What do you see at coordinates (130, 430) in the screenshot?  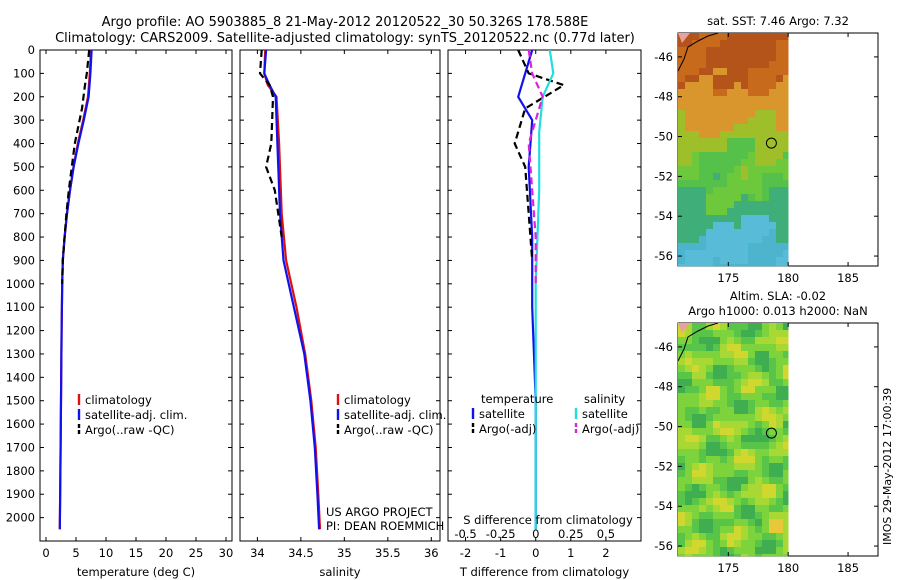 I see `legend-label: Argo(..raw -QC)` at bounding box center [130, 430].